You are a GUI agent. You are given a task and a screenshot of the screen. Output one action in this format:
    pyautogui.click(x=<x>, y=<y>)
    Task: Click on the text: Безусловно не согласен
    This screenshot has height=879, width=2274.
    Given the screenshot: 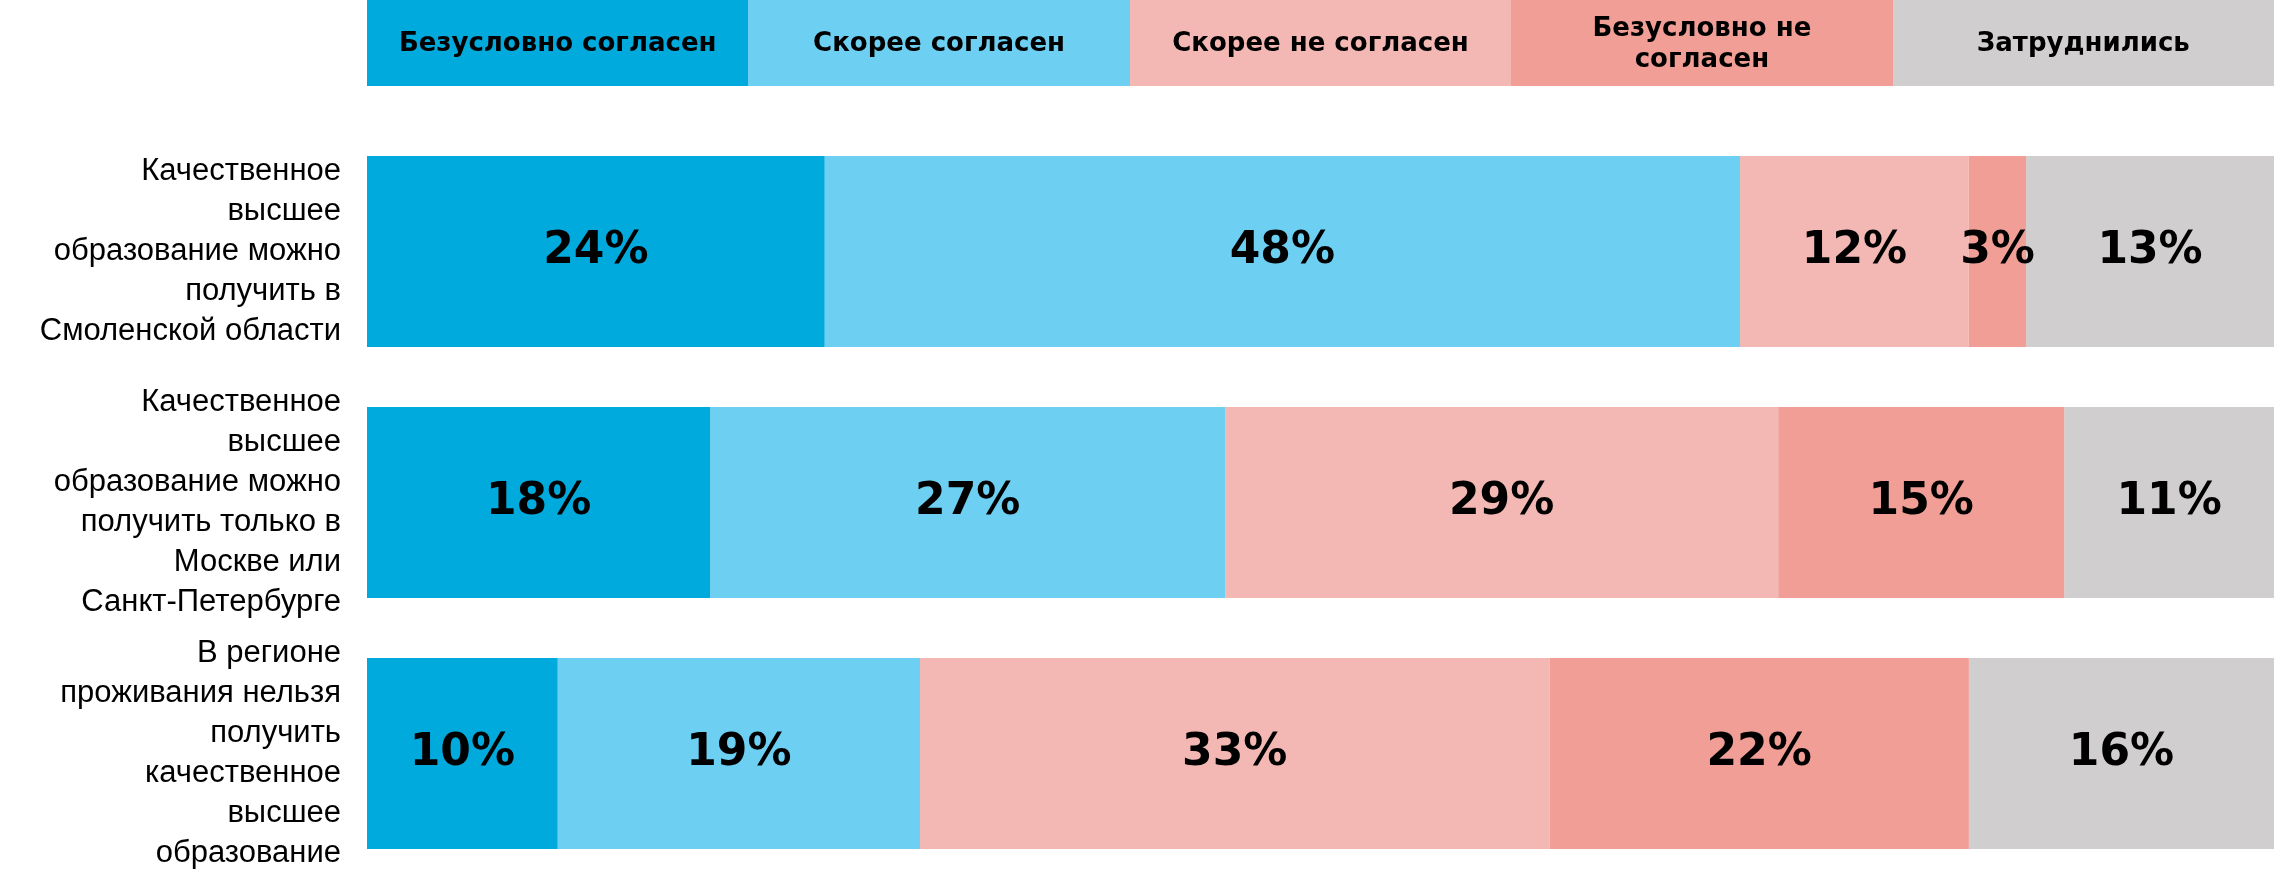 What is the action you would take?
    pyautogui.click(x=1702, y=43)
    